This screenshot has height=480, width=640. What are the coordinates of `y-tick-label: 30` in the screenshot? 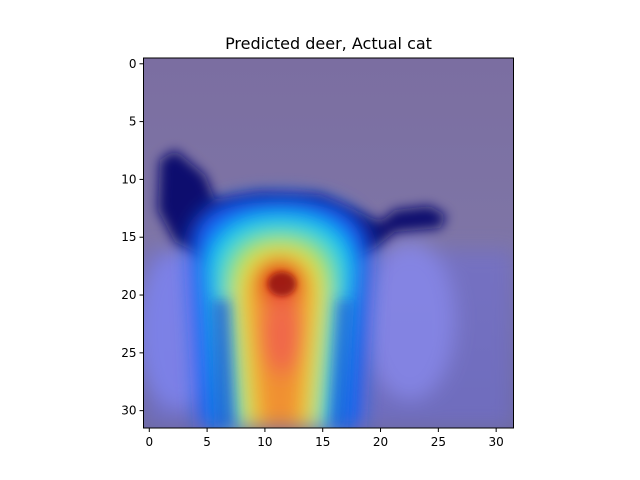 It's located at (128, 411).